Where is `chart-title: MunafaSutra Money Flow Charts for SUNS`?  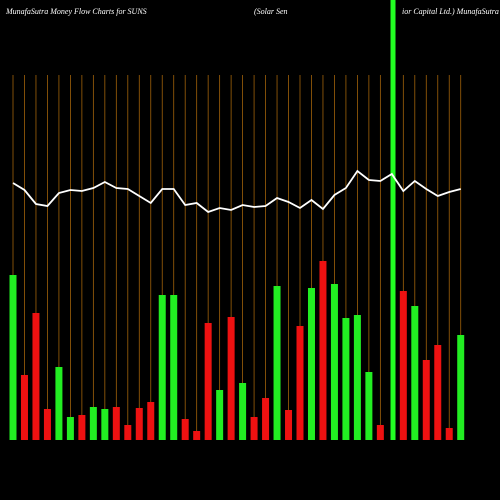 chart-title: MunafaSutra Money Flow Charts for SUNS is located at coordinates (76, 11).